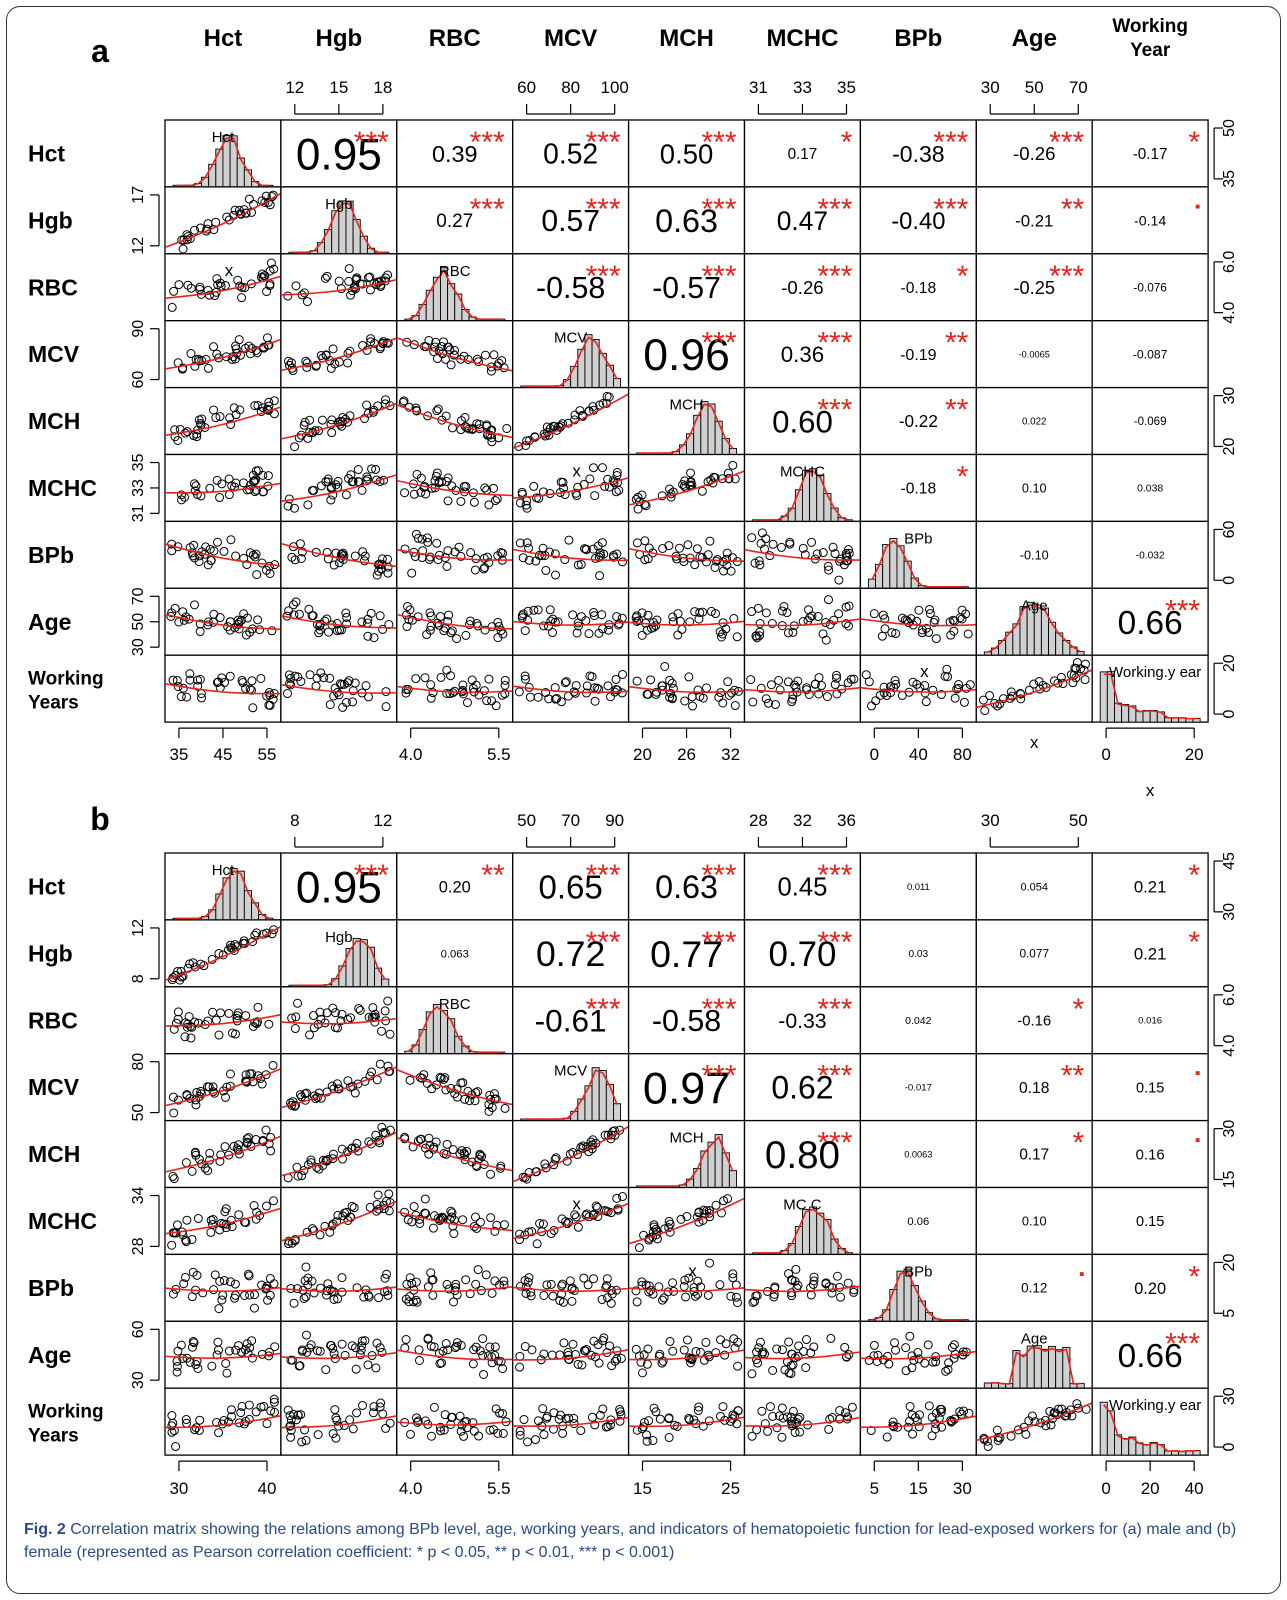 The width and height of the screenshot is (1287, 1600). Describe the element at coordinates (1150, 422) in the screenshot. I see `correlation-coefficient: -0.069` at that location.